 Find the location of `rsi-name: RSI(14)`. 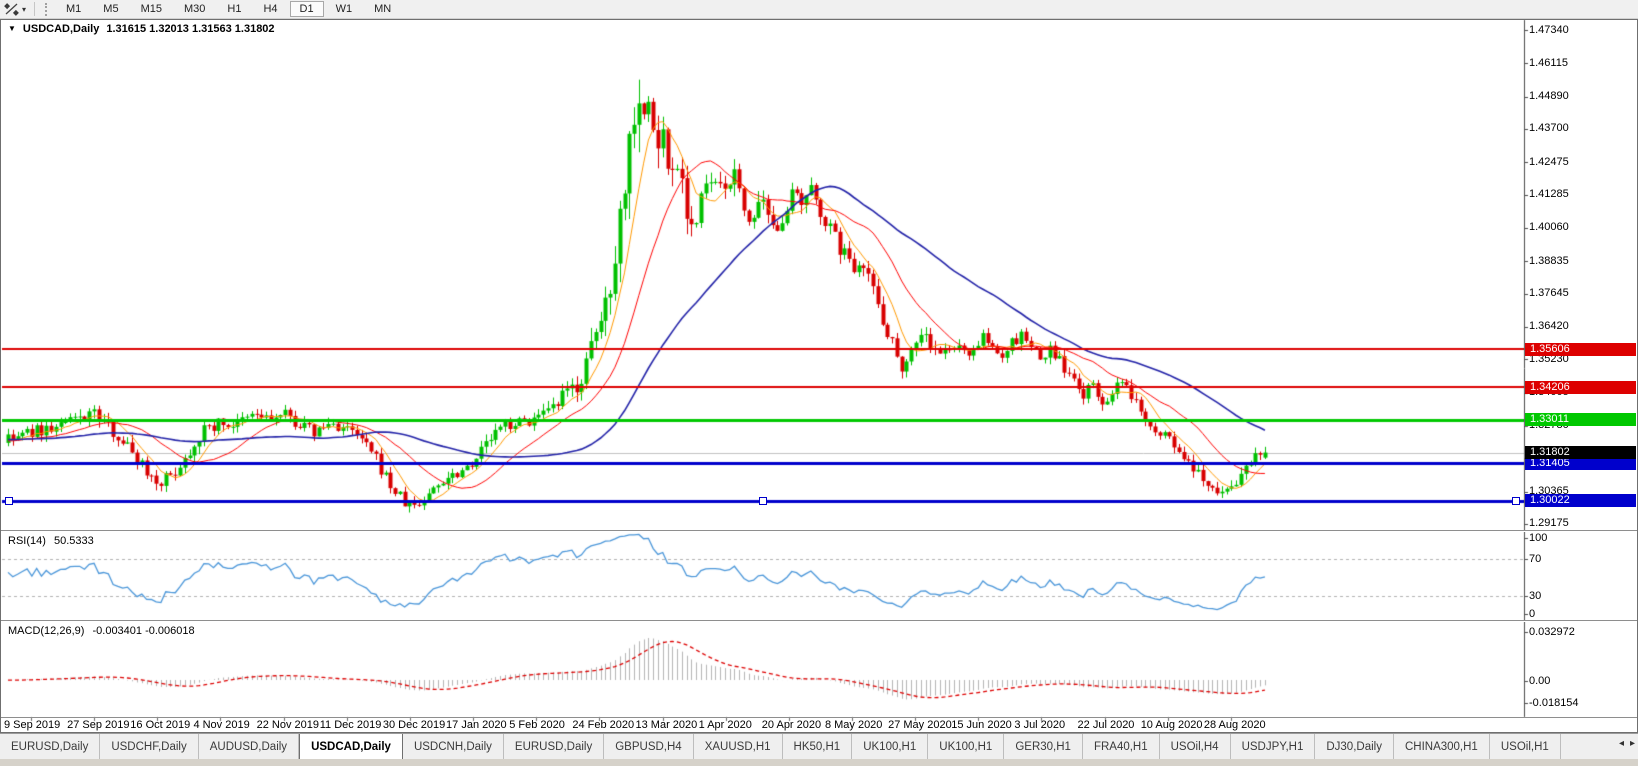

rsi-name: RSI(14) is located at coordinates (27, 541).